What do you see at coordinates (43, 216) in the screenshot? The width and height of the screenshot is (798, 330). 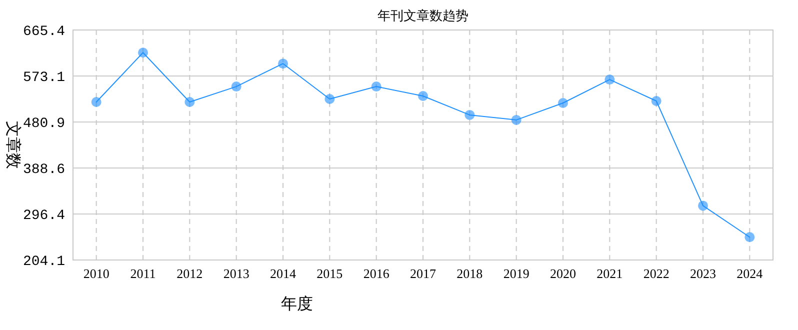 I see `y-tick-label: 296.4` at bounding box center [43, 216].